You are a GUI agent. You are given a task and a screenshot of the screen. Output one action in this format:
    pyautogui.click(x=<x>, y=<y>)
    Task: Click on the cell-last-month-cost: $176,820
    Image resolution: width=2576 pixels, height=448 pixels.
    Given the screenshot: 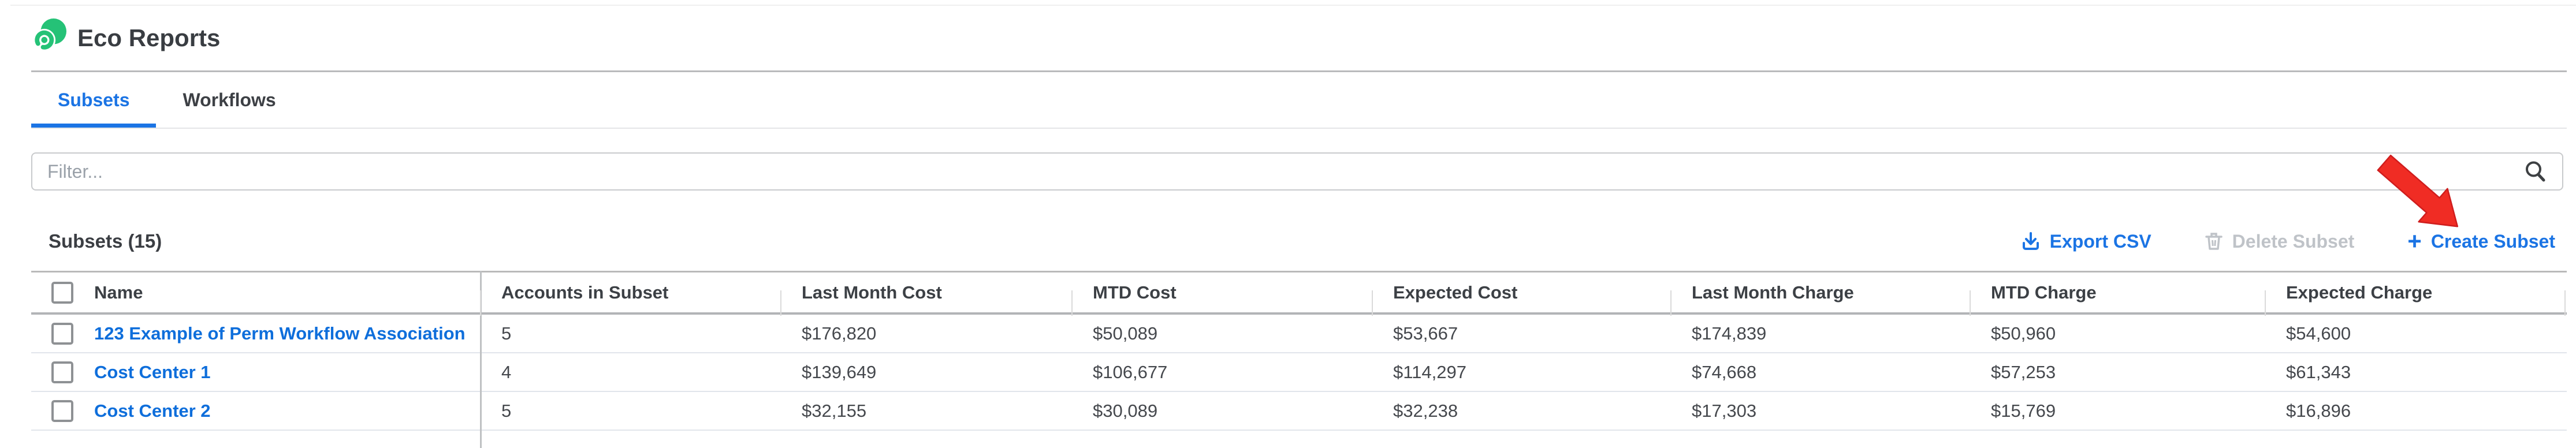 What is the action you would take?
    pyautogui.click(x=839, y=333)
    